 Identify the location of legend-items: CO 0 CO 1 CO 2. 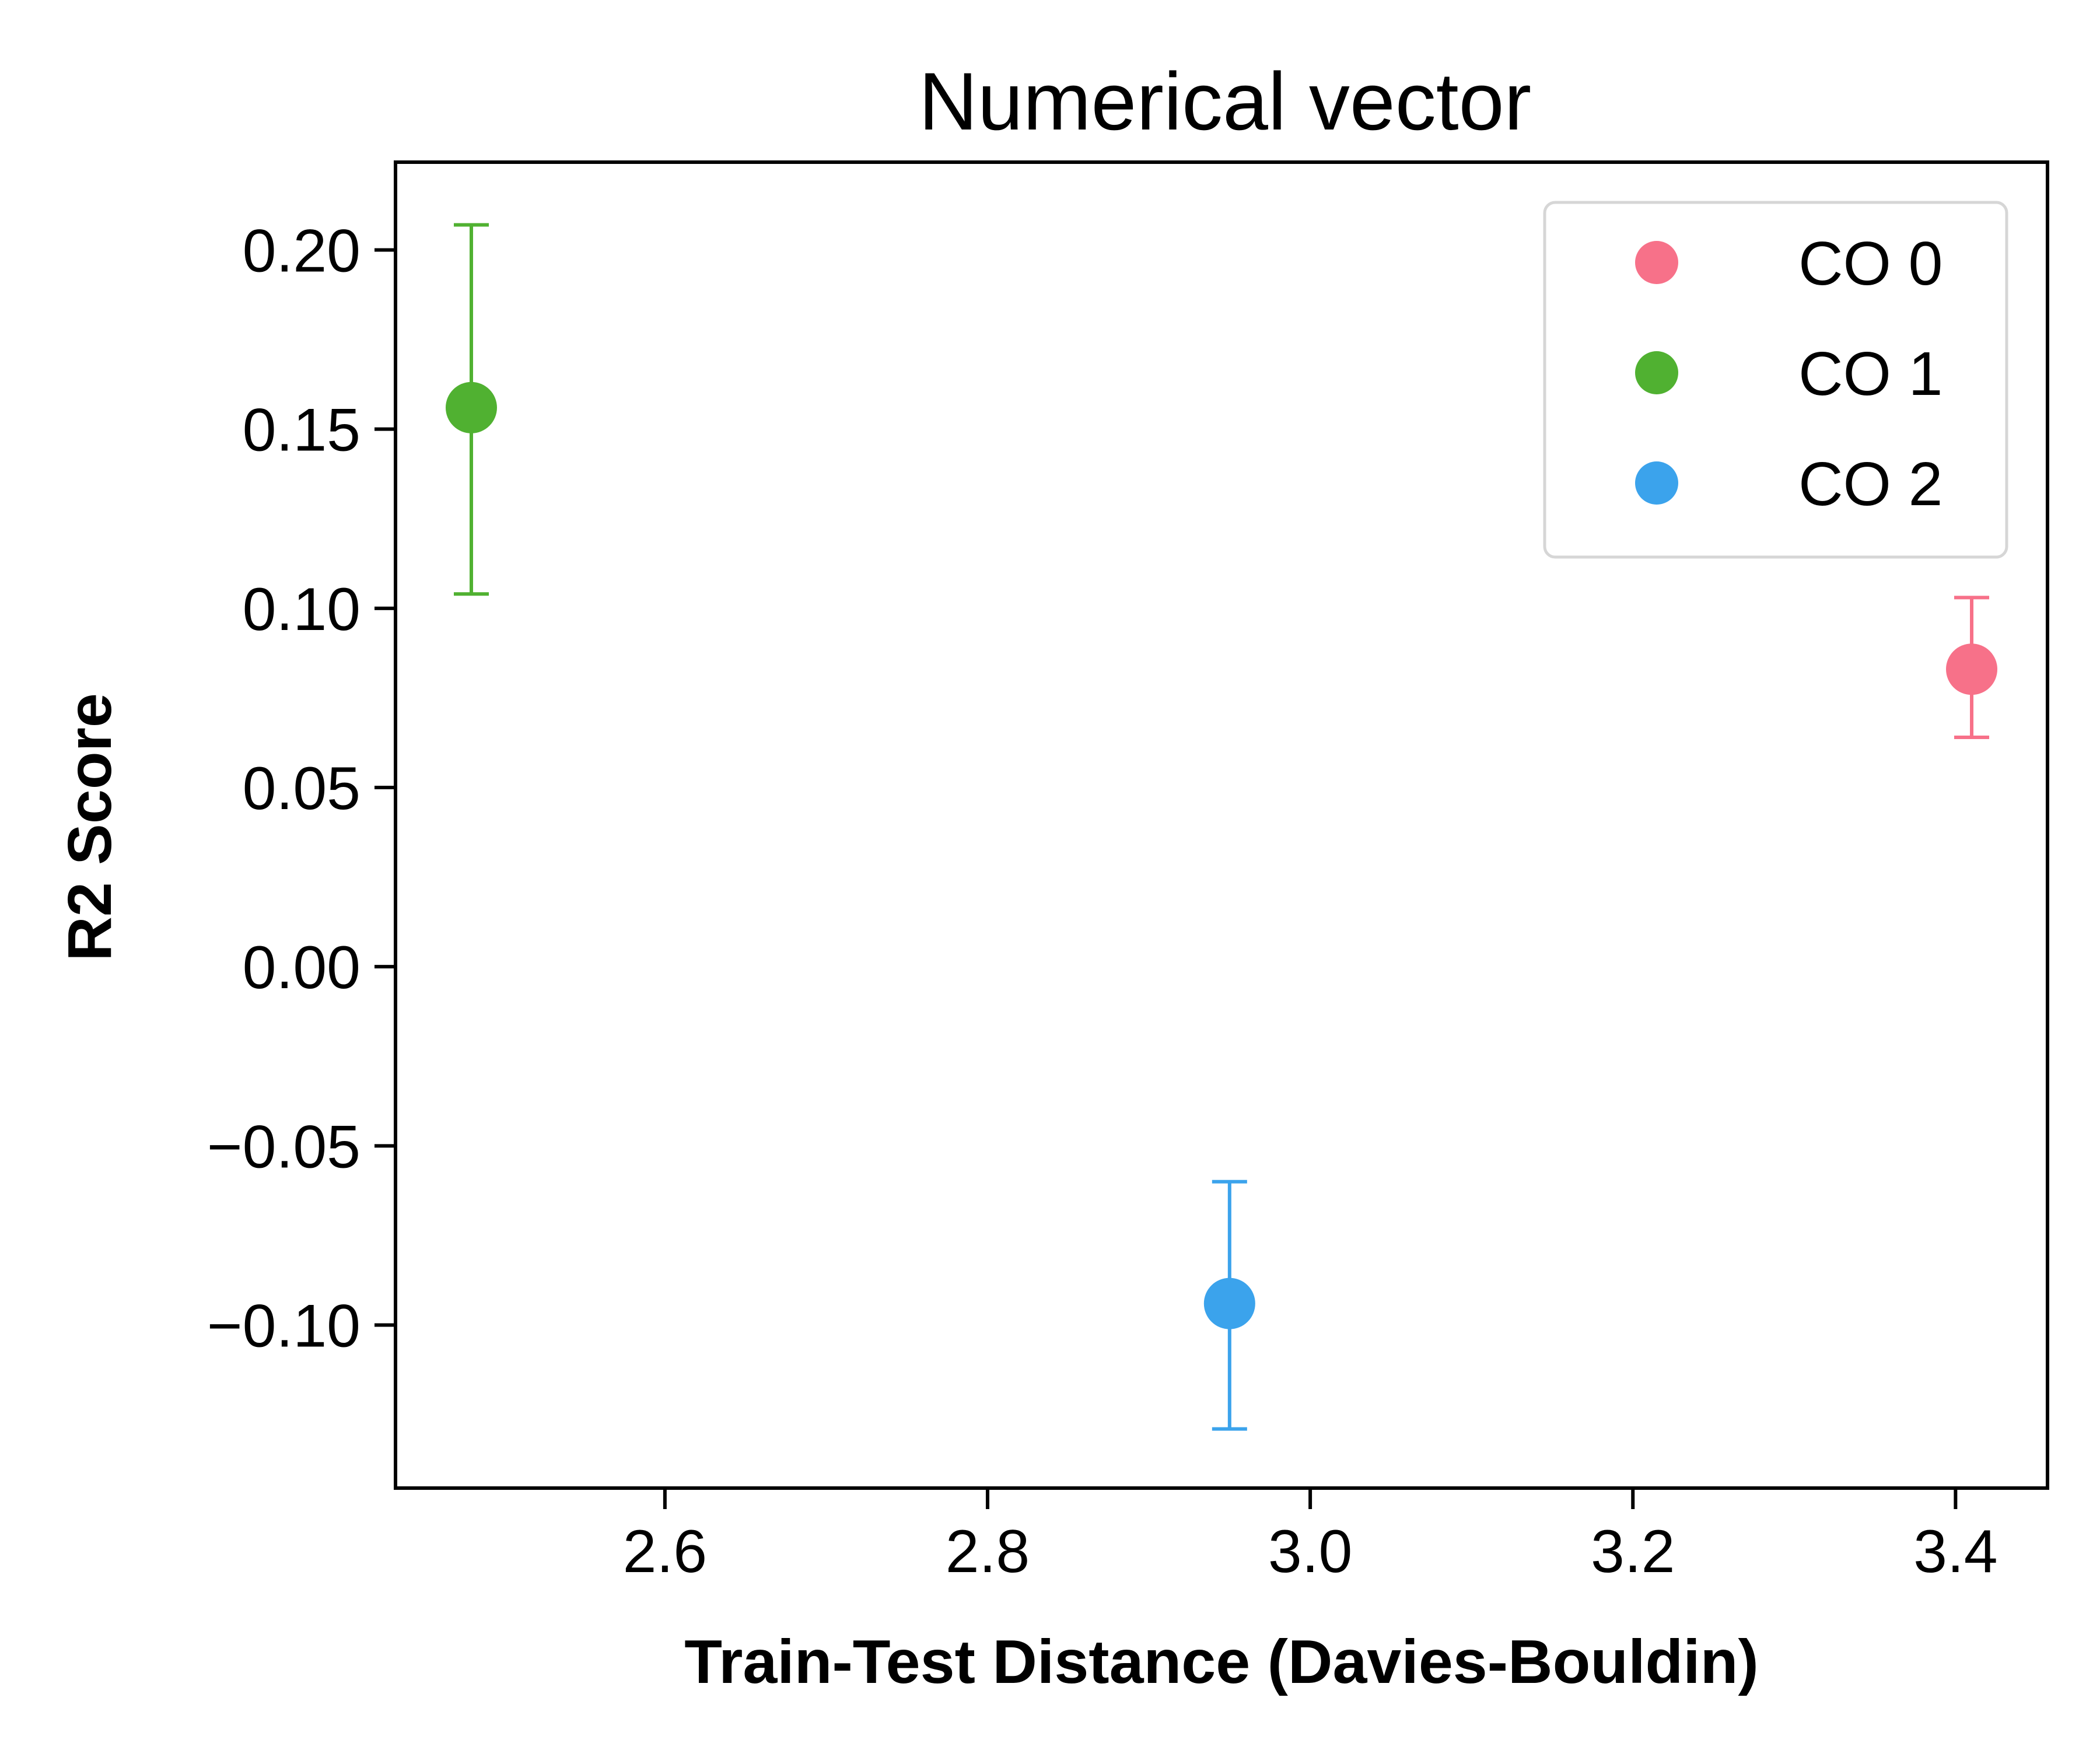
(1789, 374).